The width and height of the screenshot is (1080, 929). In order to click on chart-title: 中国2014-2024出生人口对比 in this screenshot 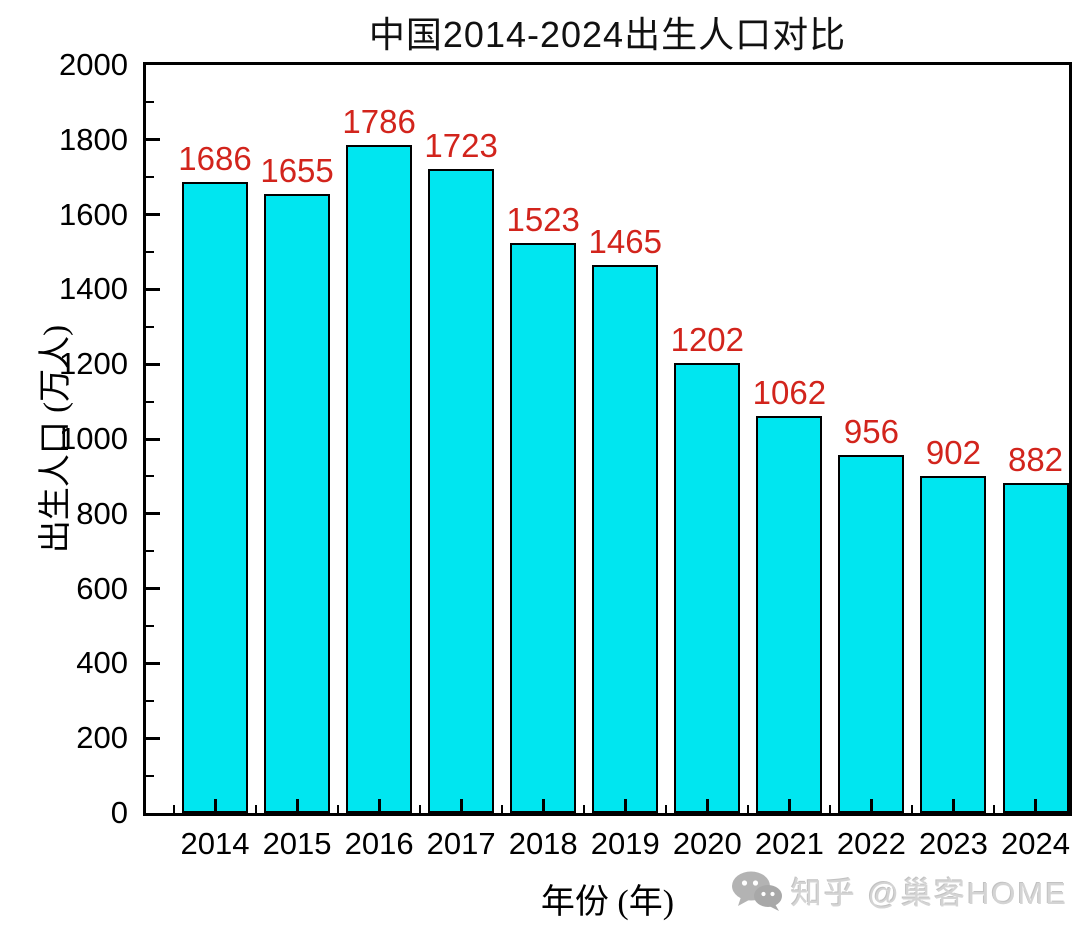, I will do `click(607, 34)`.